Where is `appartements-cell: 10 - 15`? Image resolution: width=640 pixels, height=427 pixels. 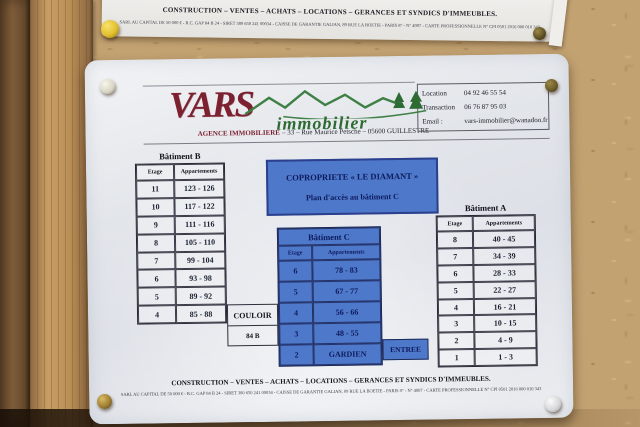 appartements-cell: 10 - 15 is located at coordinates (505, 323).